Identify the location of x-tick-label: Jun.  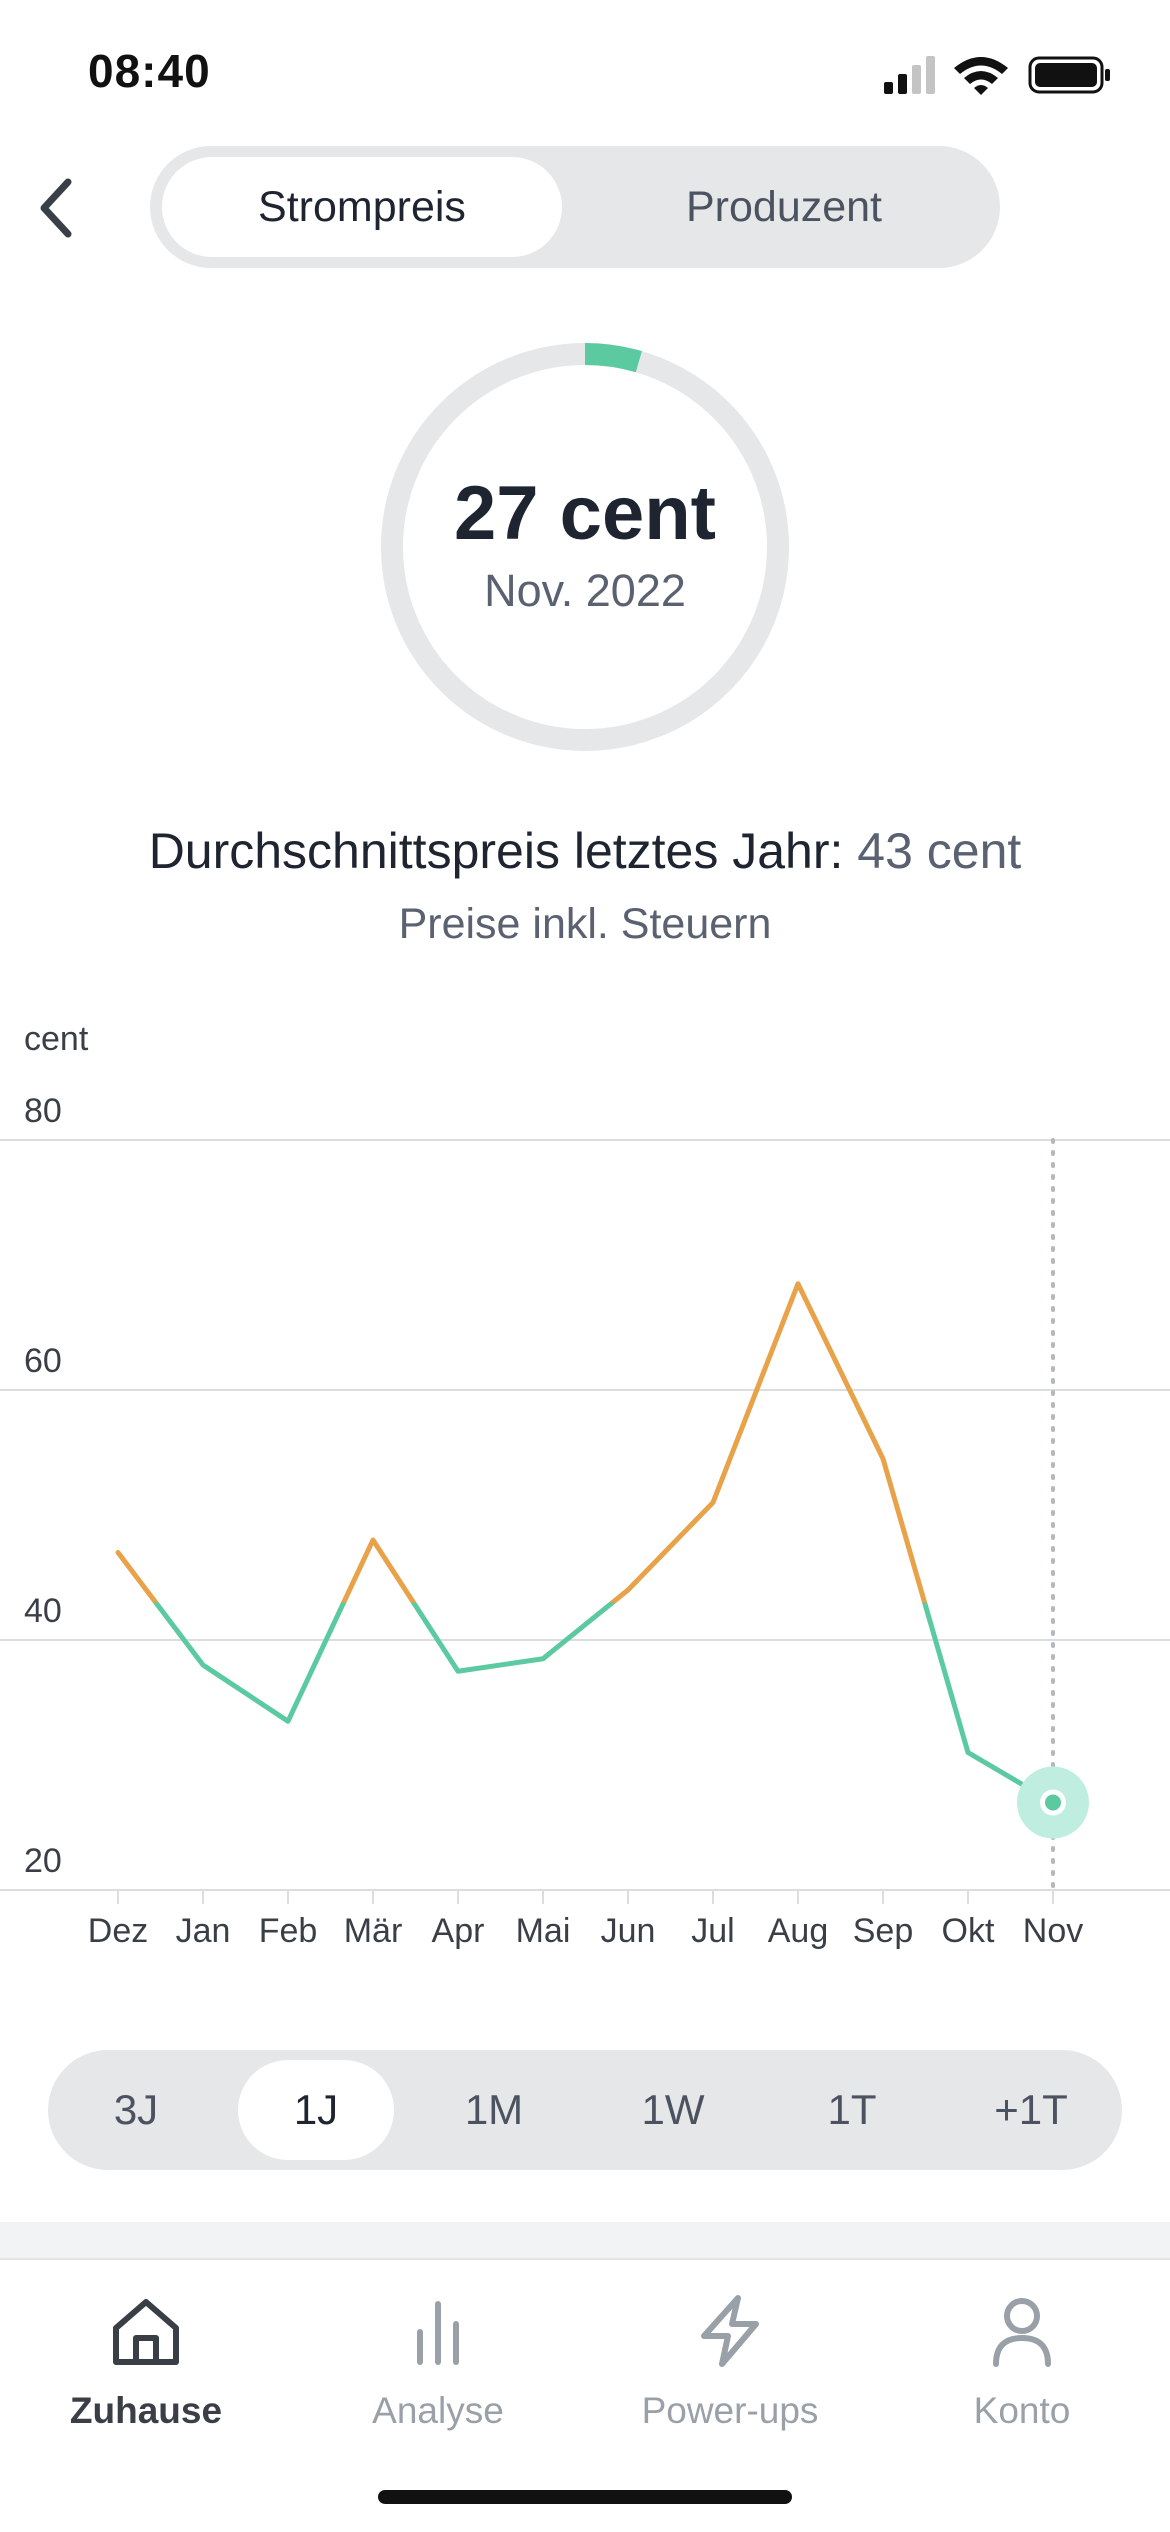
(628, 1931).